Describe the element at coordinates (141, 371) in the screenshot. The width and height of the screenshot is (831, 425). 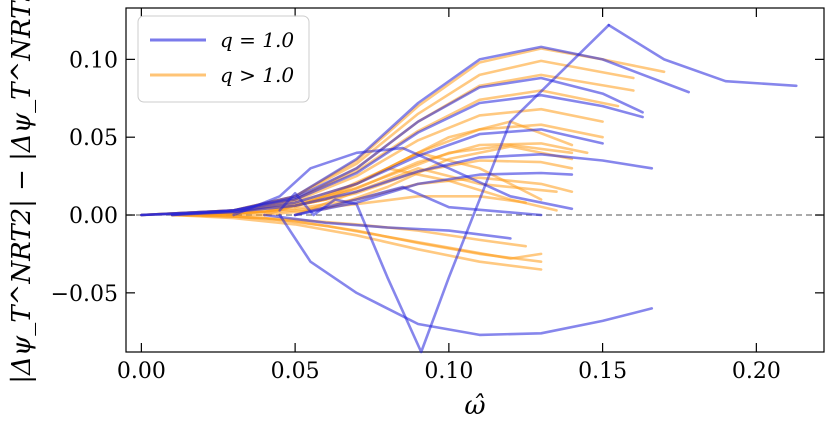
I see `x-tick-label-0: 0.00` at that location.